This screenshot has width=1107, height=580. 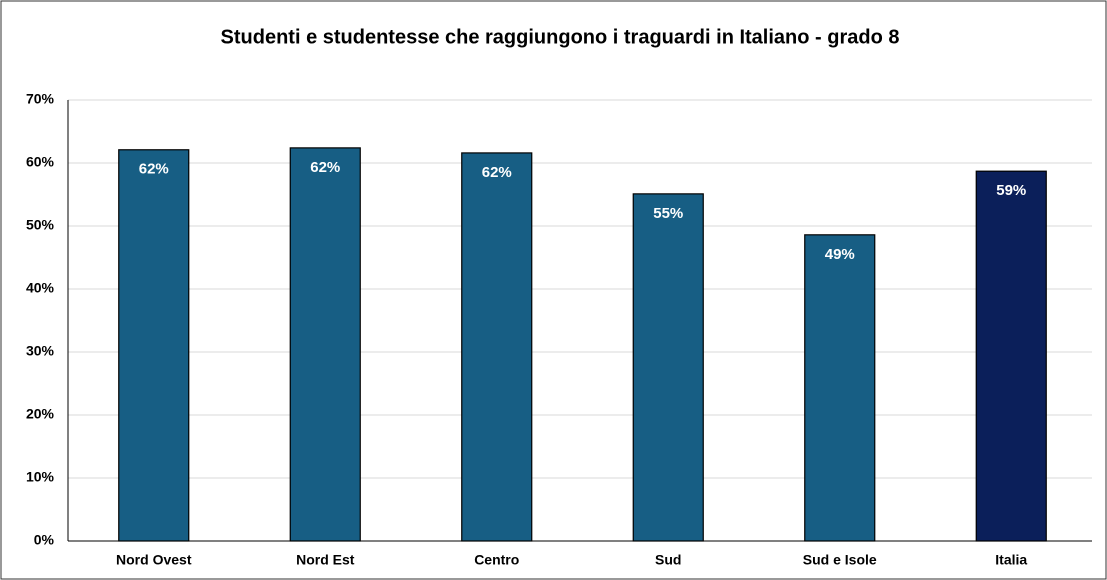 What do you see at coordinates (40, 477) in the screenshot?
I see `y-tick-label: 10%` at bounding box center [40, 477].